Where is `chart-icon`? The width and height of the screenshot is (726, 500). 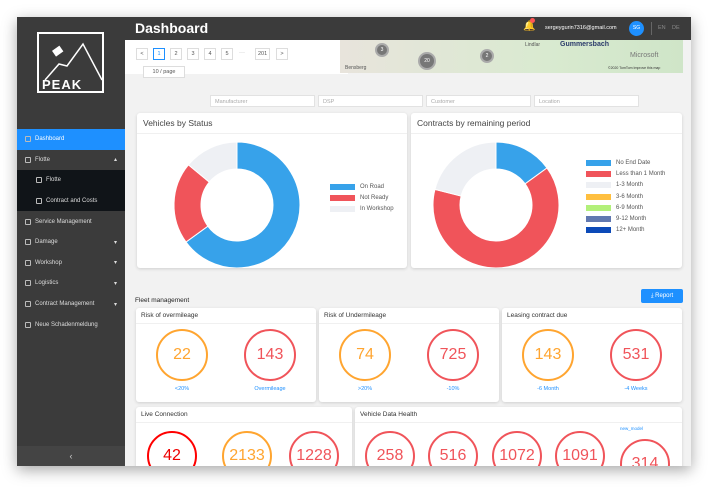
chart-icon is located at coordinates (28, 242).